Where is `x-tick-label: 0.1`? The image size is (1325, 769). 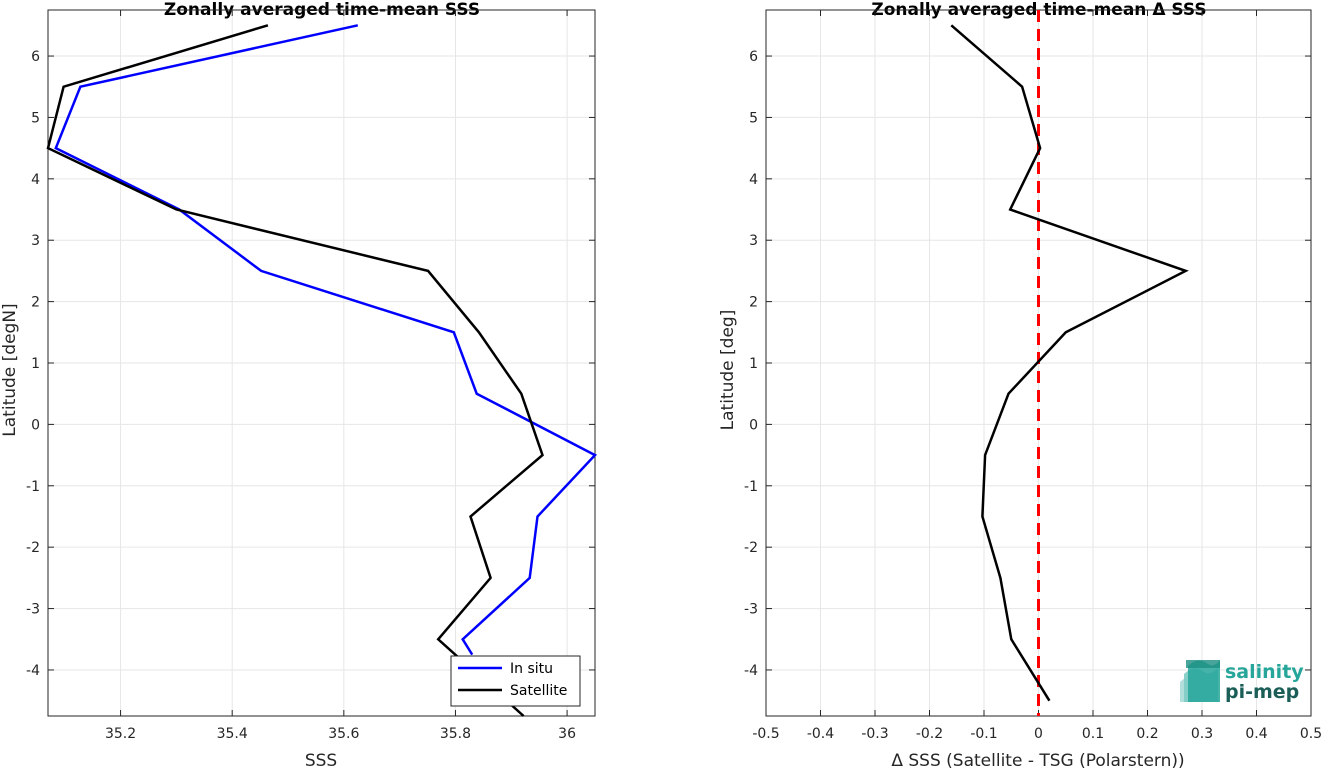 x-tick-label: 0.1 is located at coordinates (1093, 734).